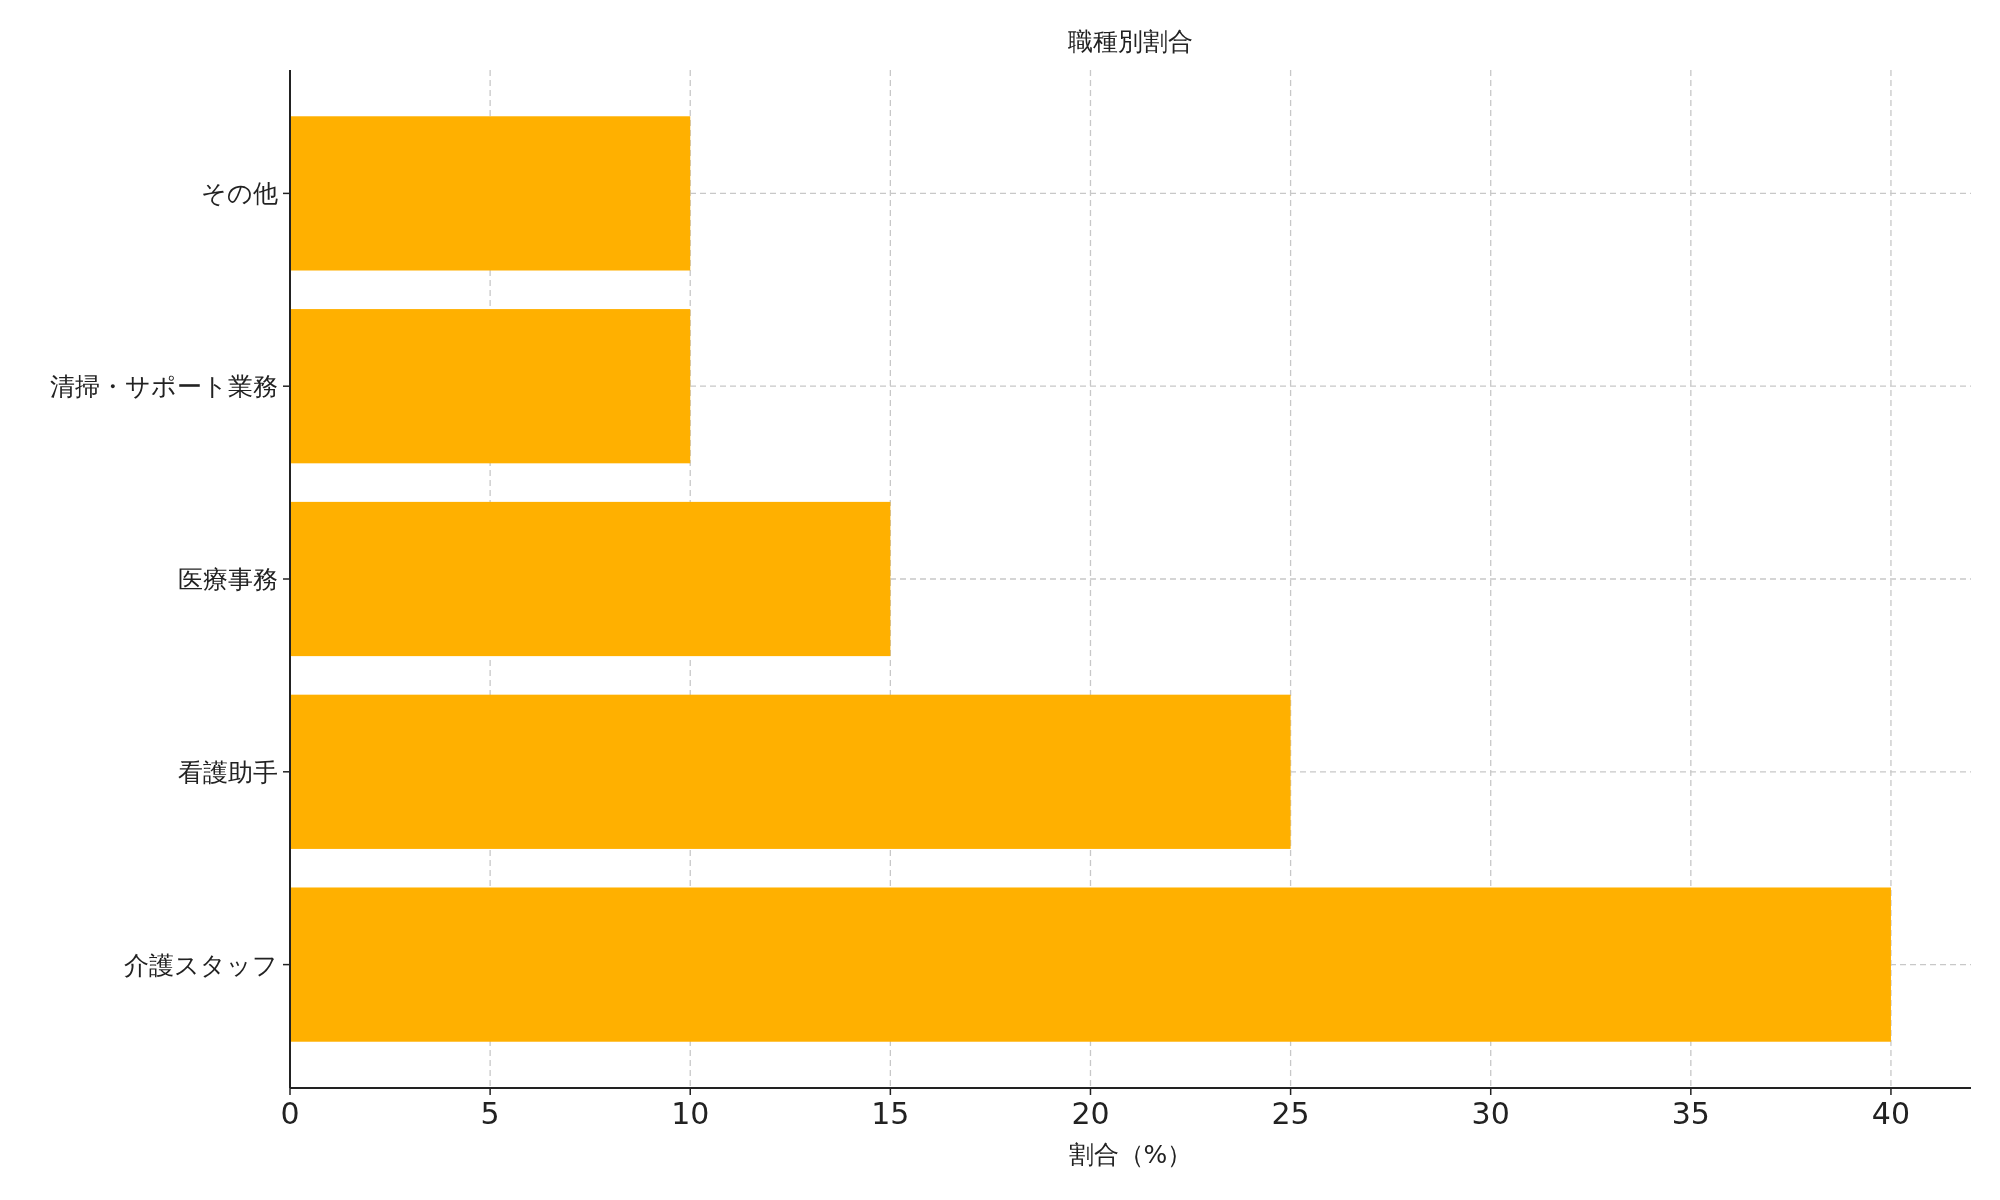  Describe the element at coordinates (490, 1113) in the screenshot. I see `x-tick-label: 5` at that location.